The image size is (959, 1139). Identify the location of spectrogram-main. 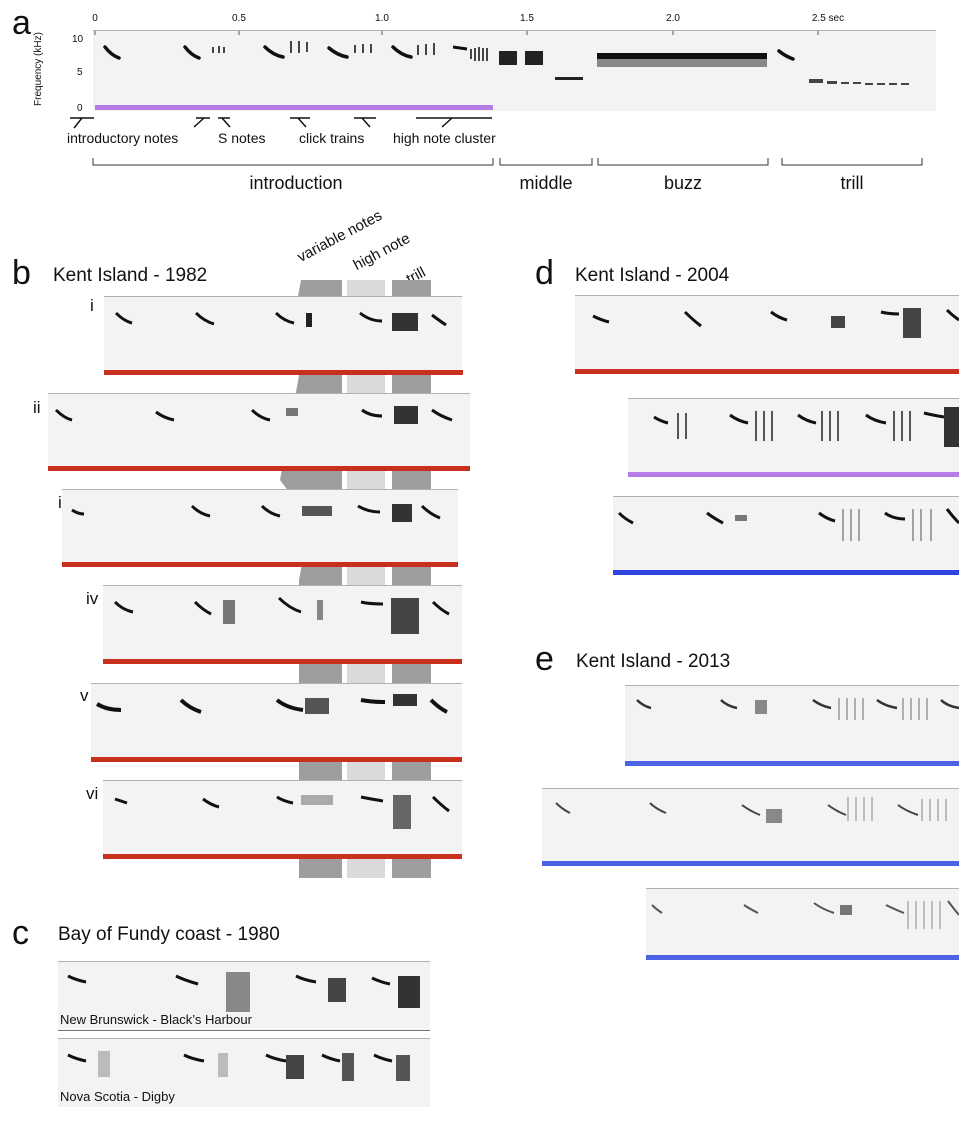
(514, 70).